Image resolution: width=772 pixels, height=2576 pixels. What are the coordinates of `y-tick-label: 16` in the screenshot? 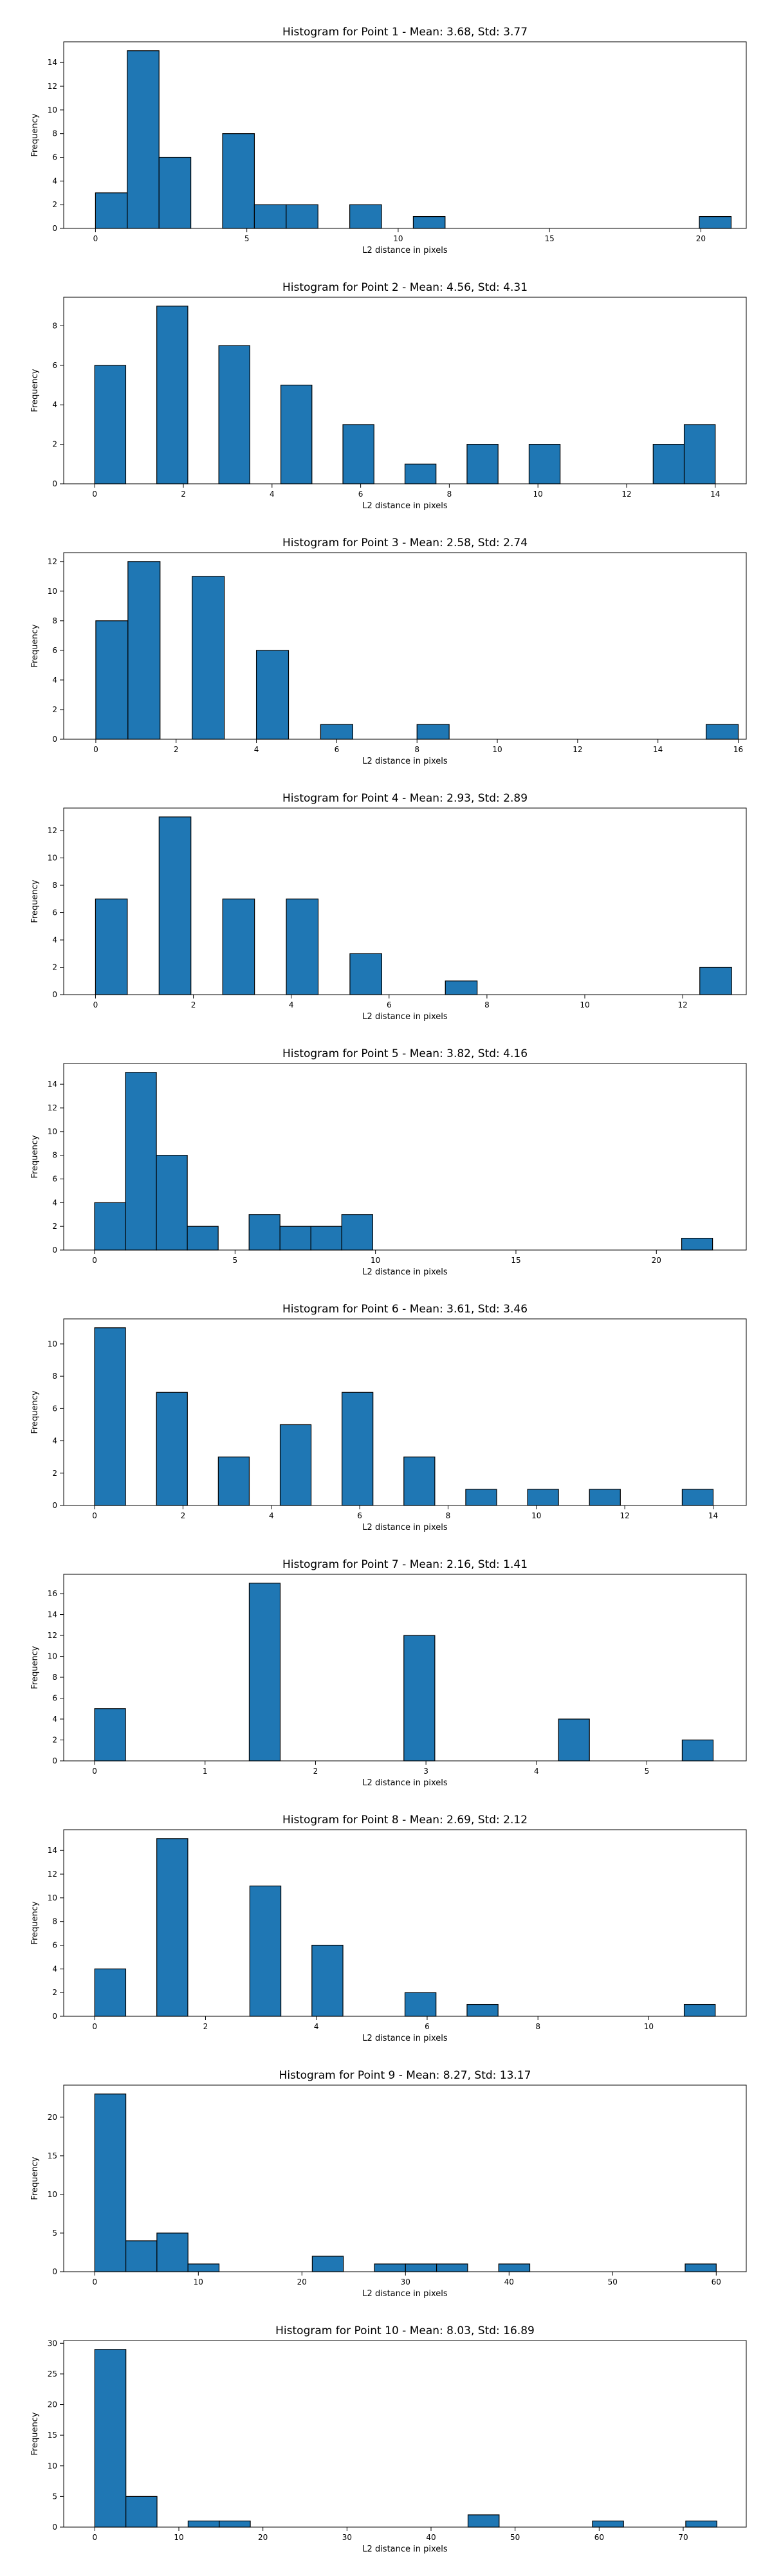 It's located at (52, 1593).